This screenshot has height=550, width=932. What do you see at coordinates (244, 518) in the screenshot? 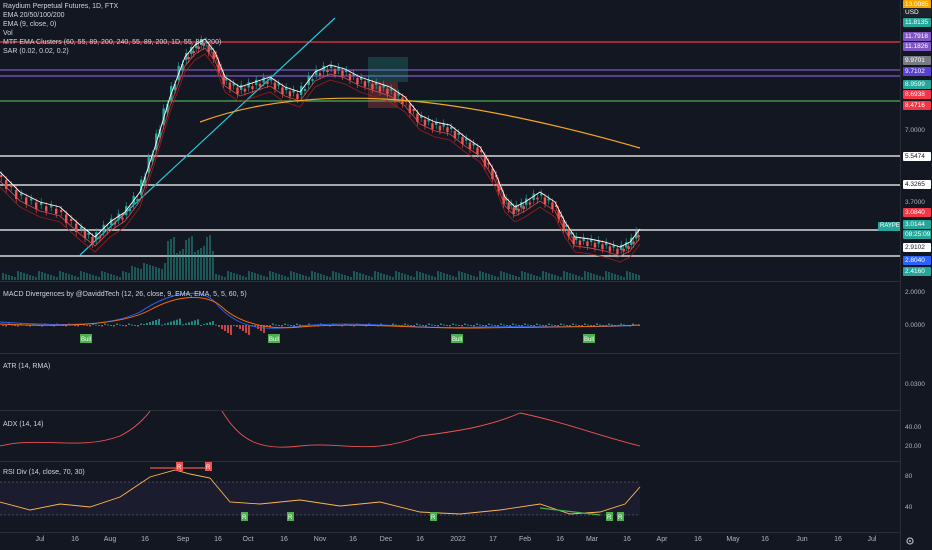
I see `rsi-bull-label-0: R` at bounding box center [244, 518].